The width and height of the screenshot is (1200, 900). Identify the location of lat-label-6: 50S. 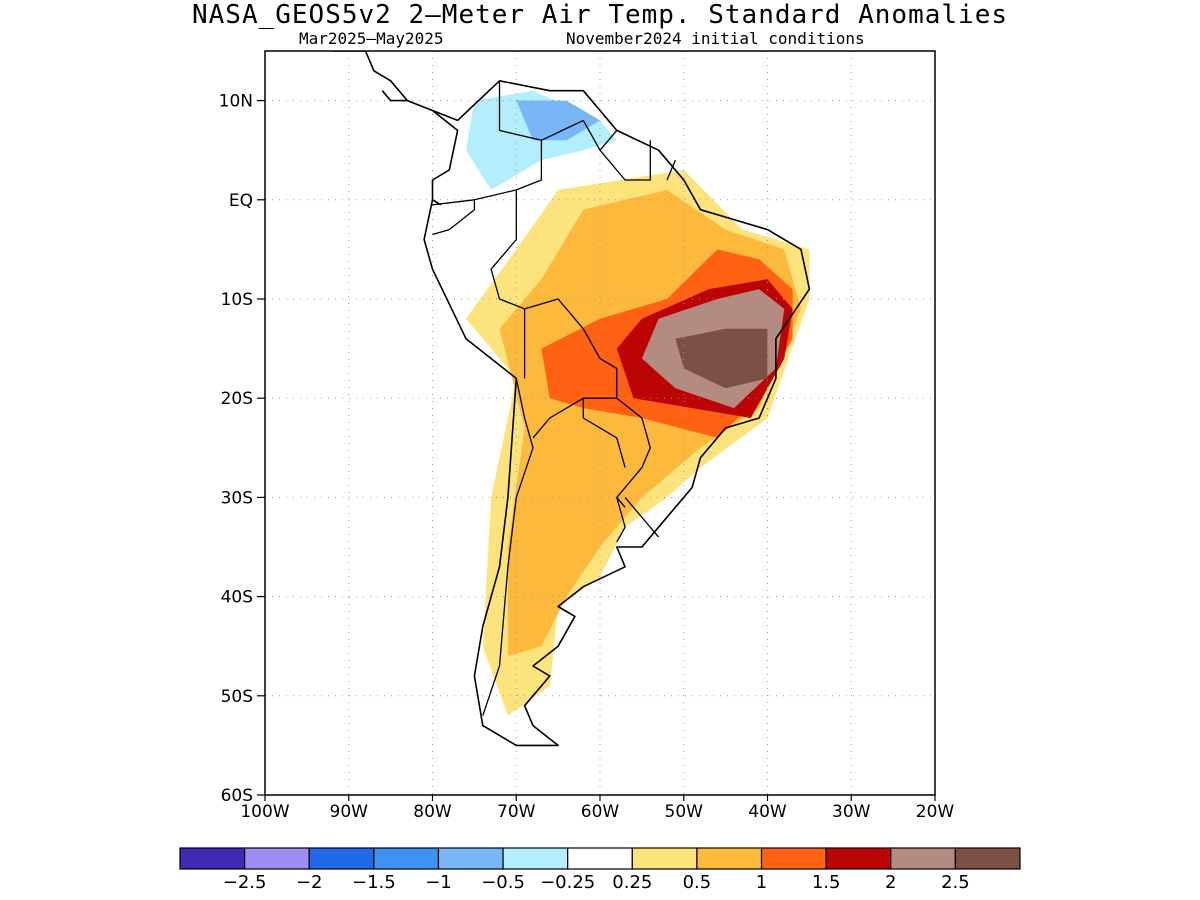
(237, 697).